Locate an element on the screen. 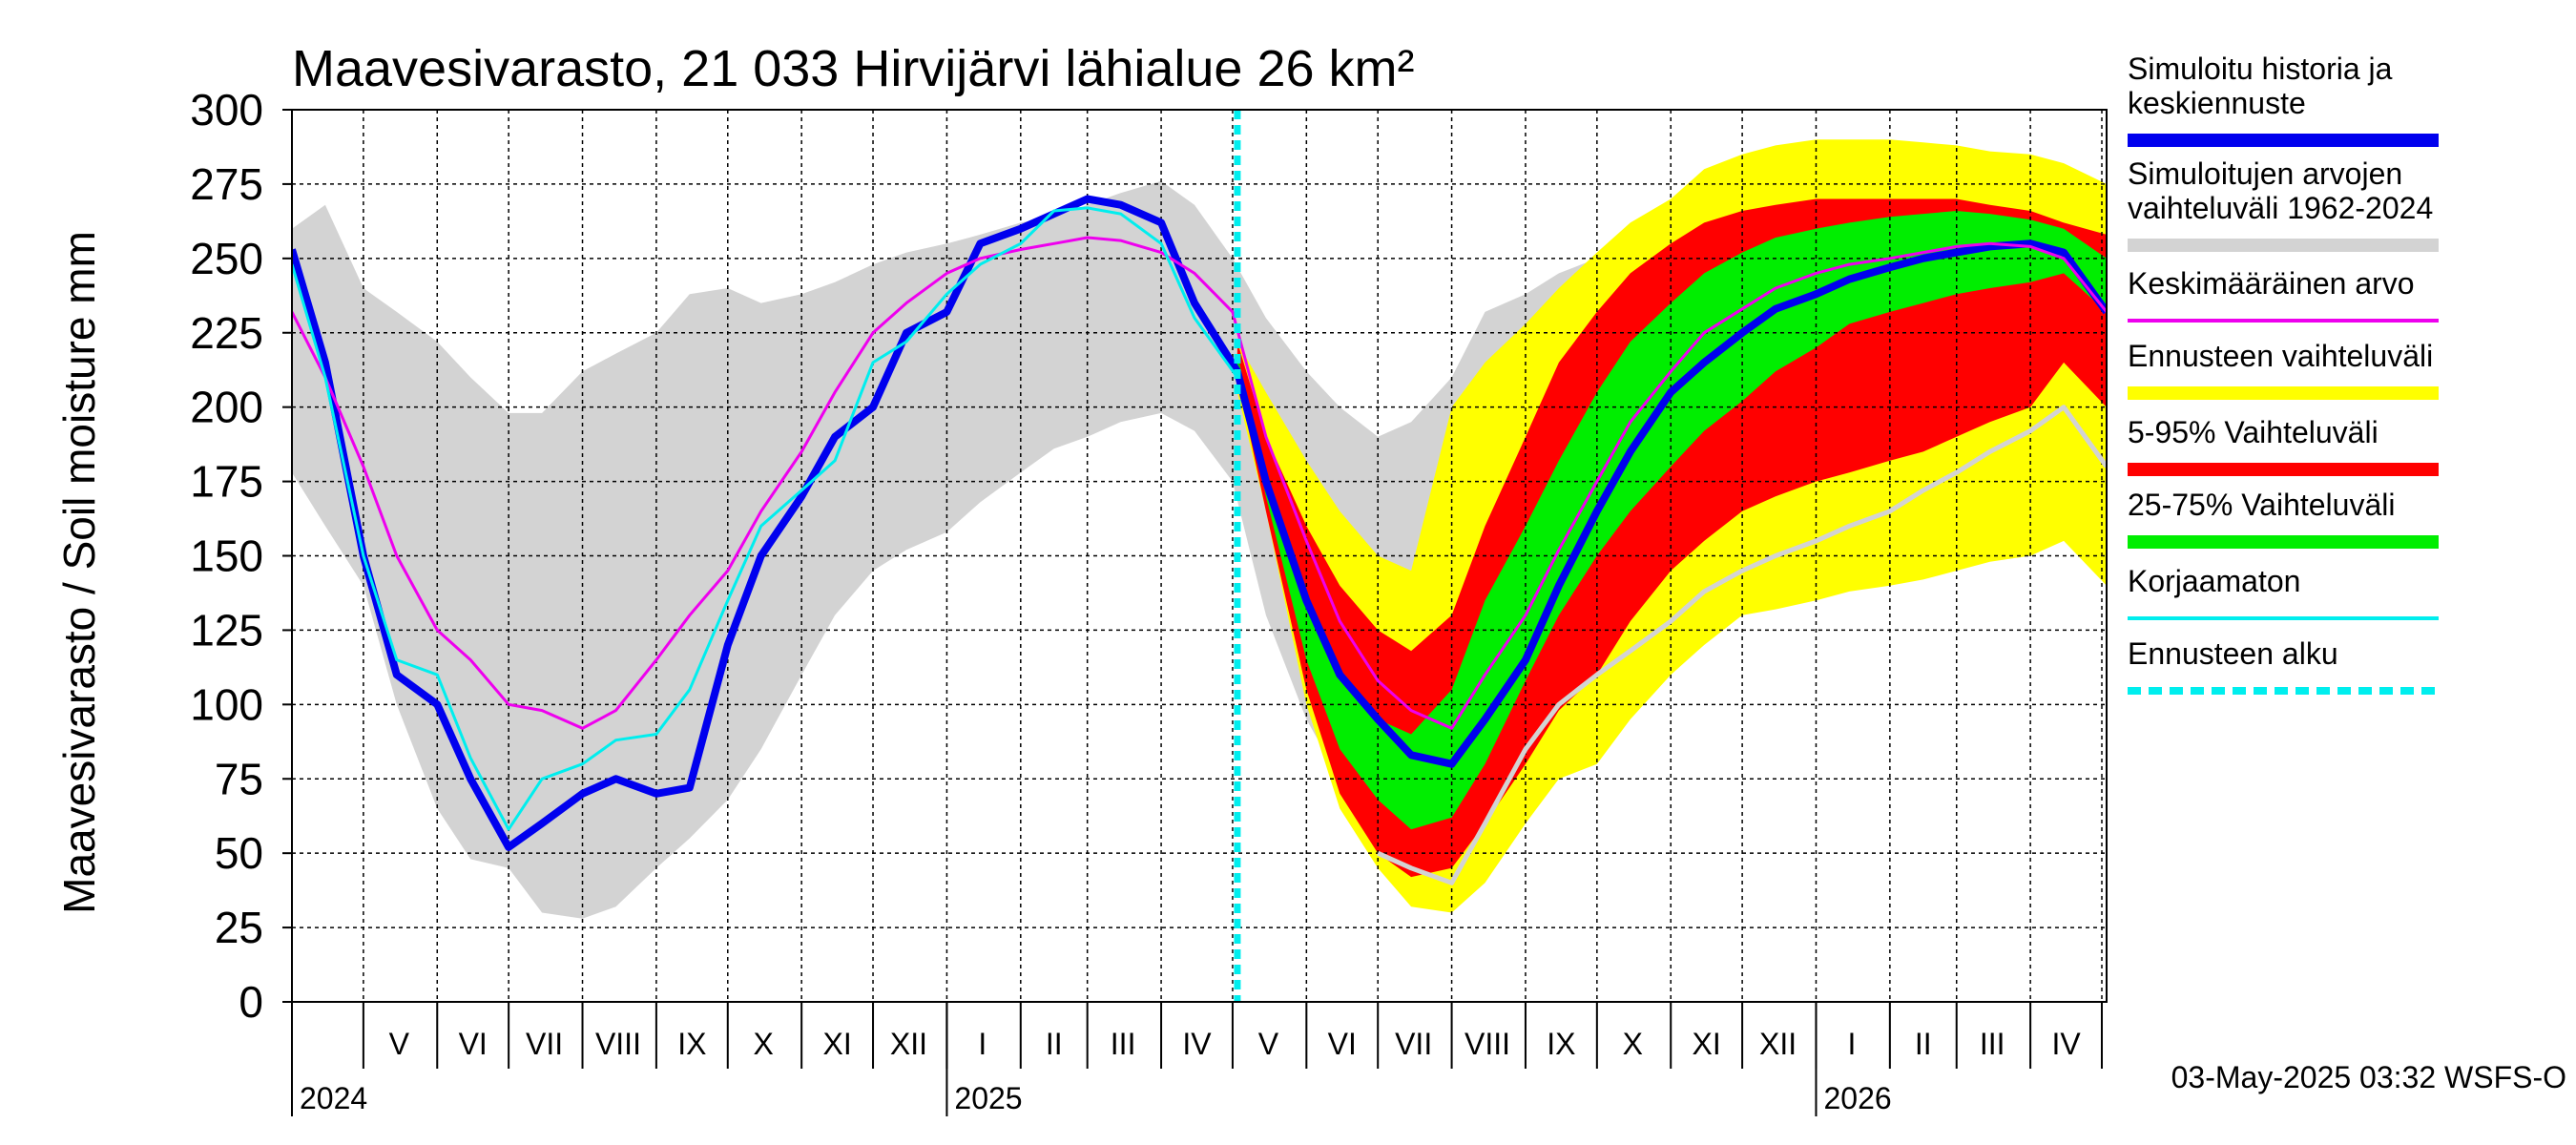  y-tick-label: 50 is located at coordinates (239, 853).